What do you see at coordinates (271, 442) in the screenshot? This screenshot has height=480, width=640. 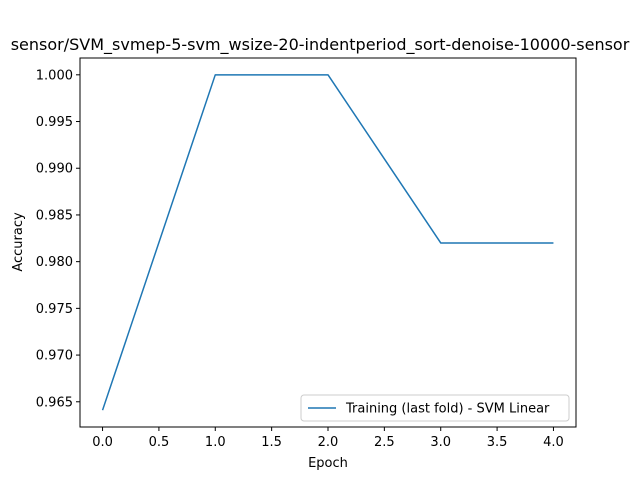 I see `x-tick-label: 1.5` at bounding box center [271, 442].